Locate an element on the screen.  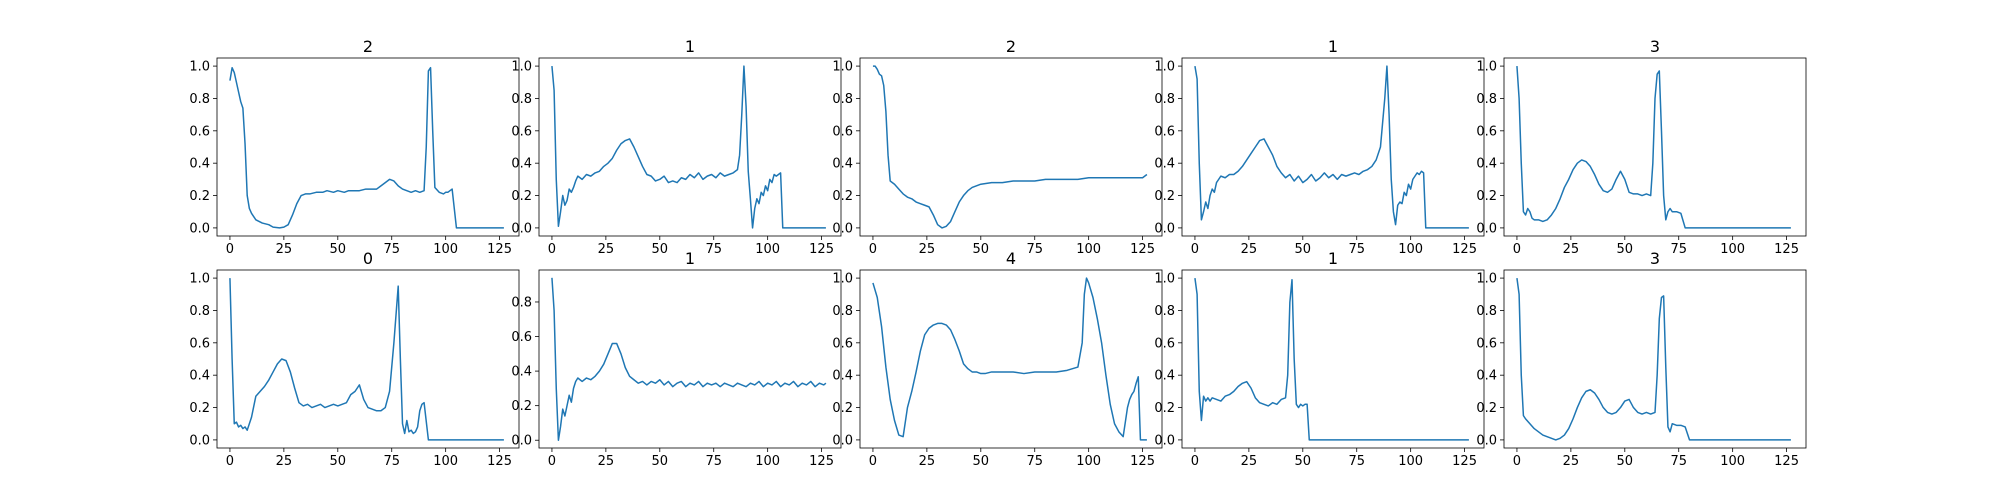
subplot-3: 2 0 25 50 75 100 125 0.0 0.2 0.4 0.6 0.8 1.0 is located at coordinates (997, 147).